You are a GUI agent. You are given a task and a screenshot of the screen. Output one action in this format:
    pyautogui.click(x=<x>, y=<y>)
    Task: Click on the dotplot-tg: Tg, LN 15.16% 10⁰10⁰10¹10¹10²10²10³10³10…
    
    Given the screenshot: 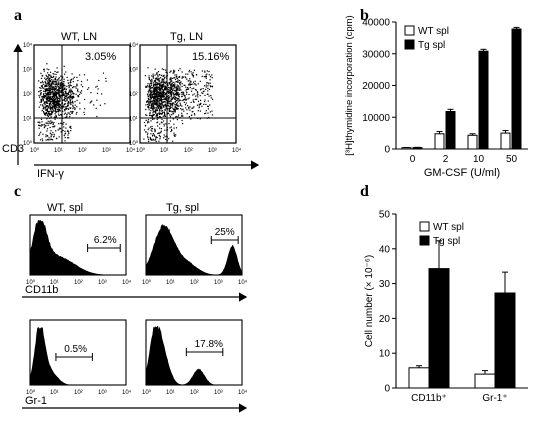 What is the action you would take?
    pyautogui.click(x=185, y=92)
    